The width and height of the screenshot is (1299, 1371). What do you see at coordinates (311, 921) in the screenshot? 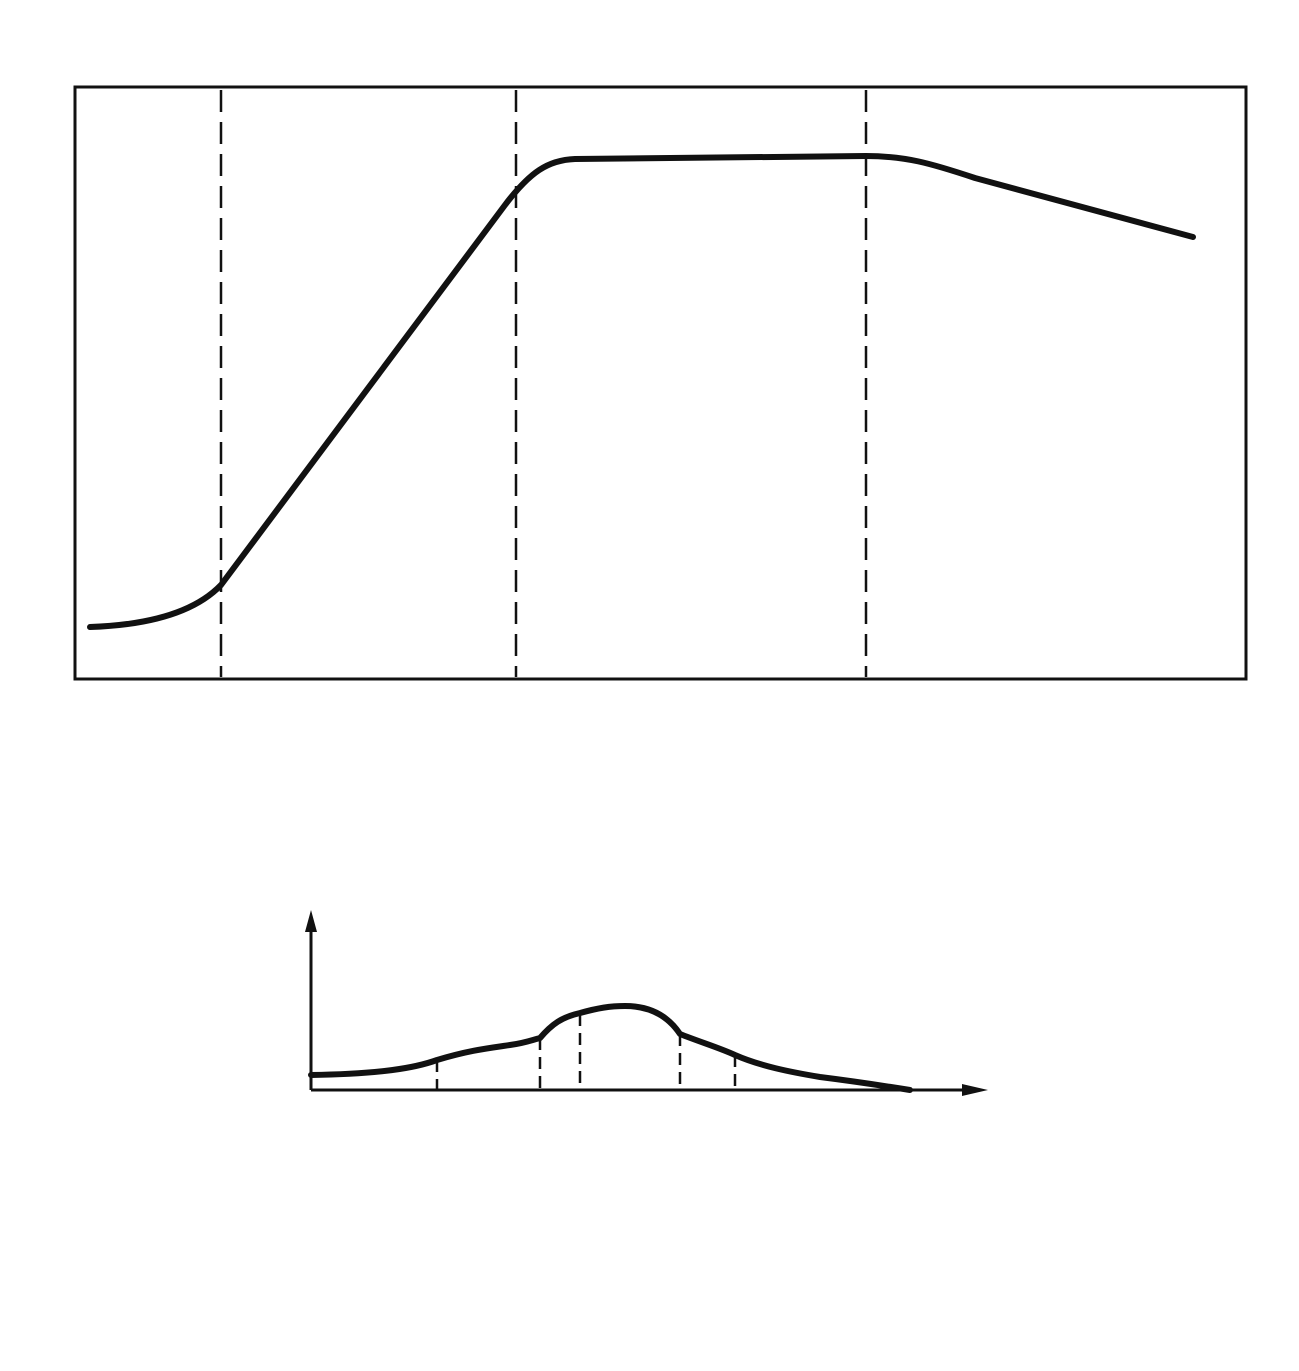
I see `y-arrow` at bounding box center [311, 921].